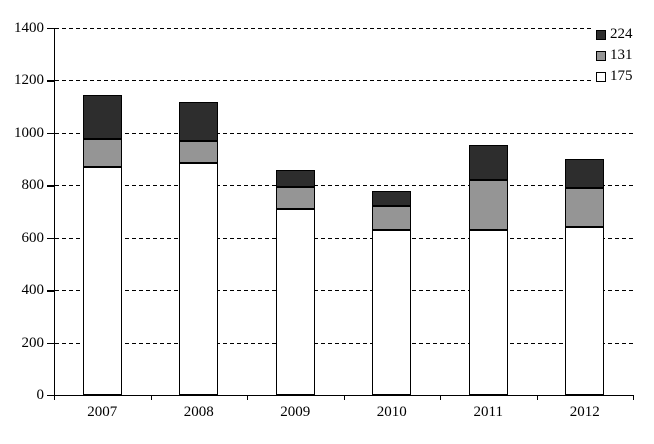 Image resolution: width=654 pixels, height=444 pixels. I want to click on x-category-label-2010: 2010, so click(391, 412).